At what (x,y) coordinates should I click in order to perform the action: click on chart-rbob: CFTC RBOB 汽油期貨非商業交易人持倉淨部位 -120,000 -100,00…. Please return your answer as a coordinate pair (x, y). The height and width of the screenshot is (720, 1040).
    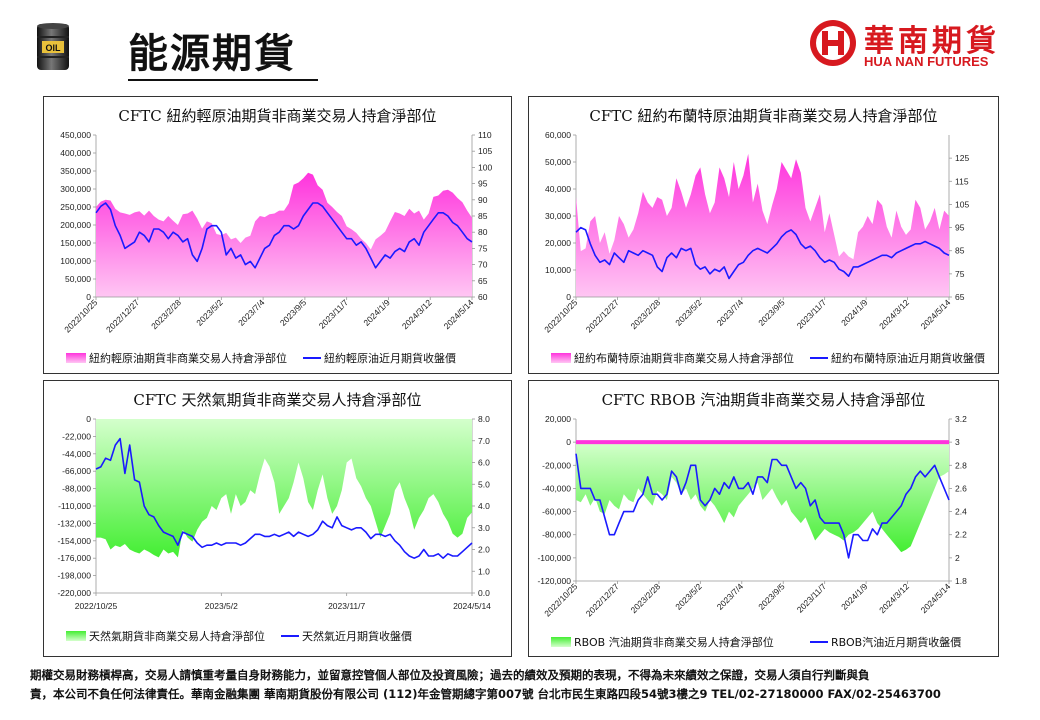
    Looking at the image, I should click on (752, 520).